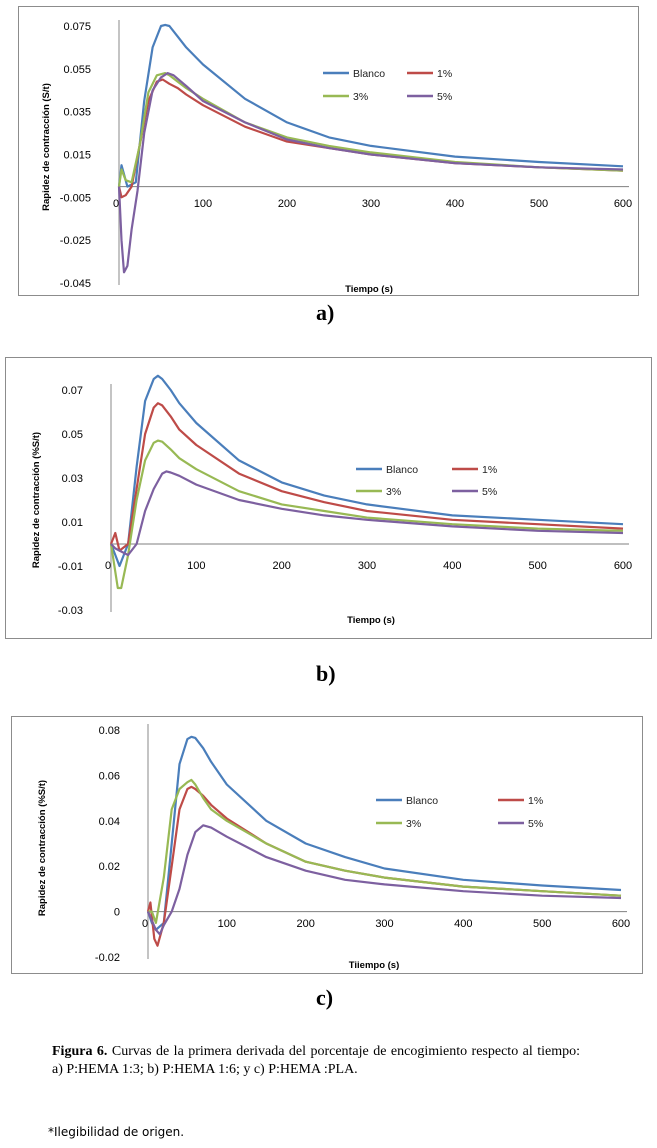  What do you see at coordinates (374, 965) in the screenshot?
I see `x-axis-title: Tiiempo (s)` at bounding box center [374, 965].